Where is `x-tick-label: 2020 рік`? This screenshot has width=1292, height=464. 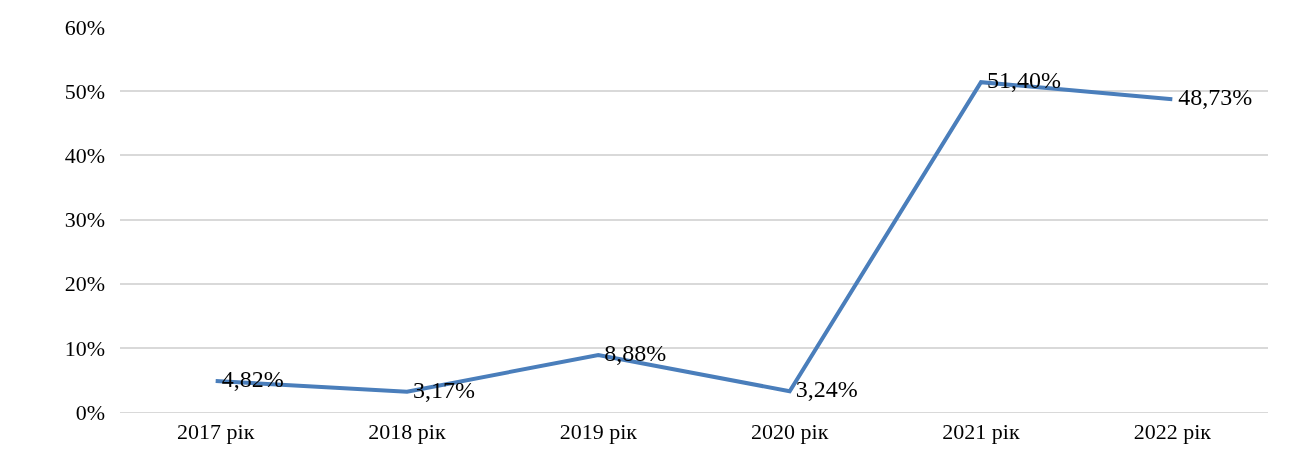
x-tick-label: 2020 рік is located at coordinates (790, 432).